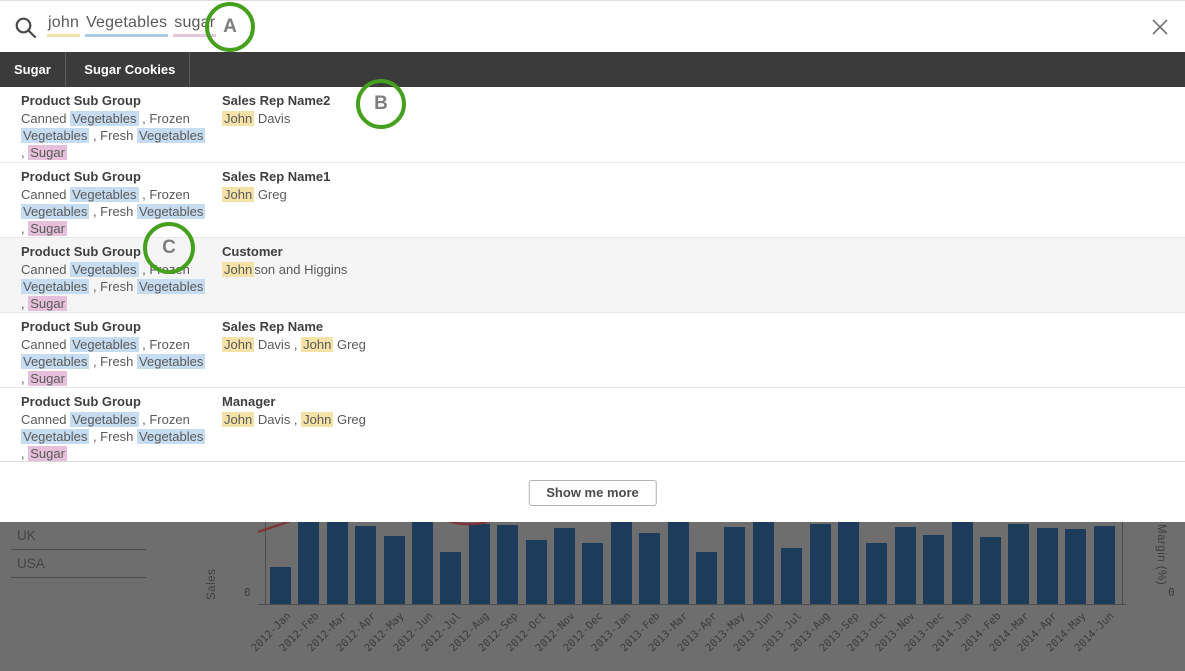  Describe the element at coordinates (1171, 592) in the screenshot. I see `y-axis-tick-right: 0` at that location.